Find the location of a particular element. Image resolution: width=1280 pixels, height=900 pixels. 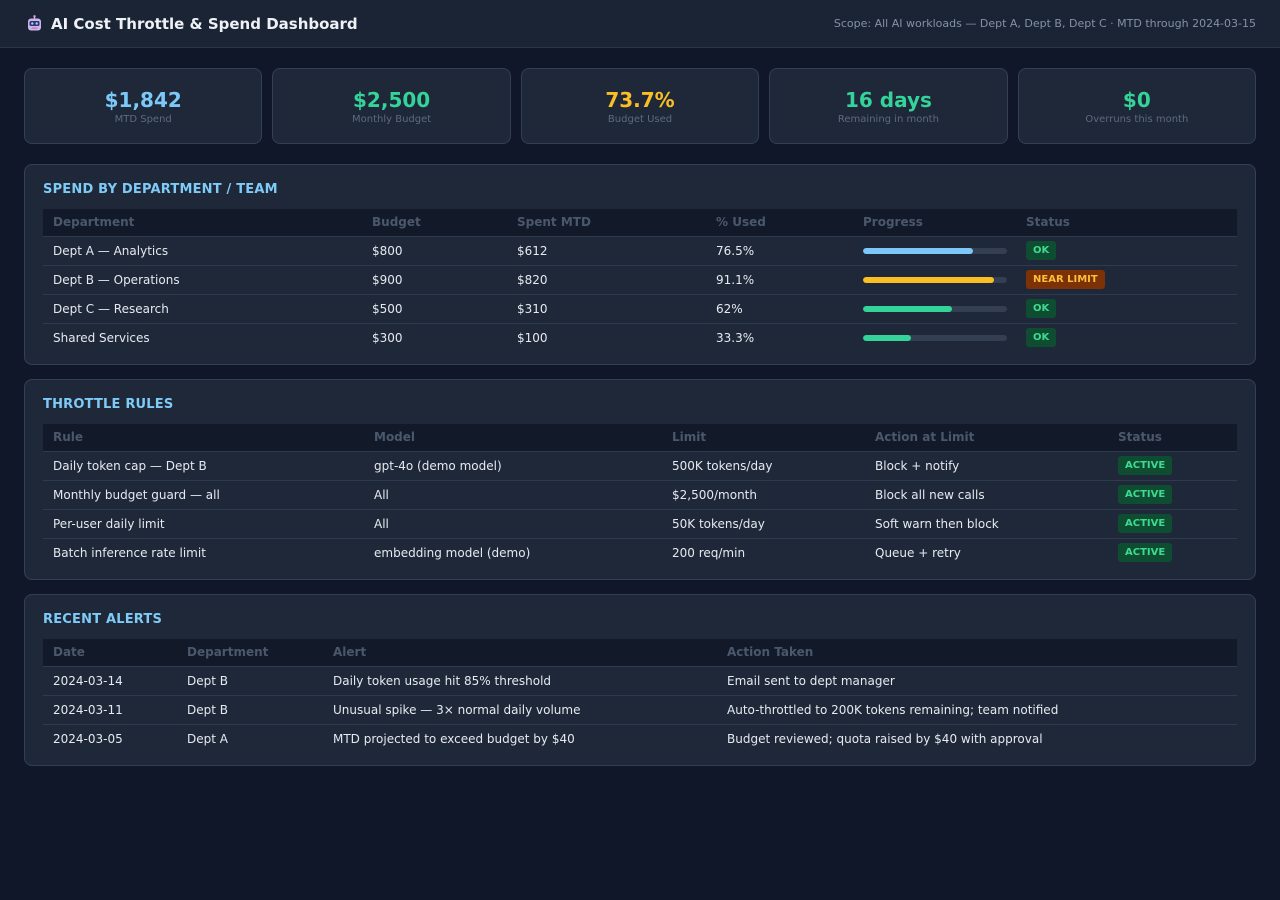

budget-cell: $500 is located at coordinates (434, 308).